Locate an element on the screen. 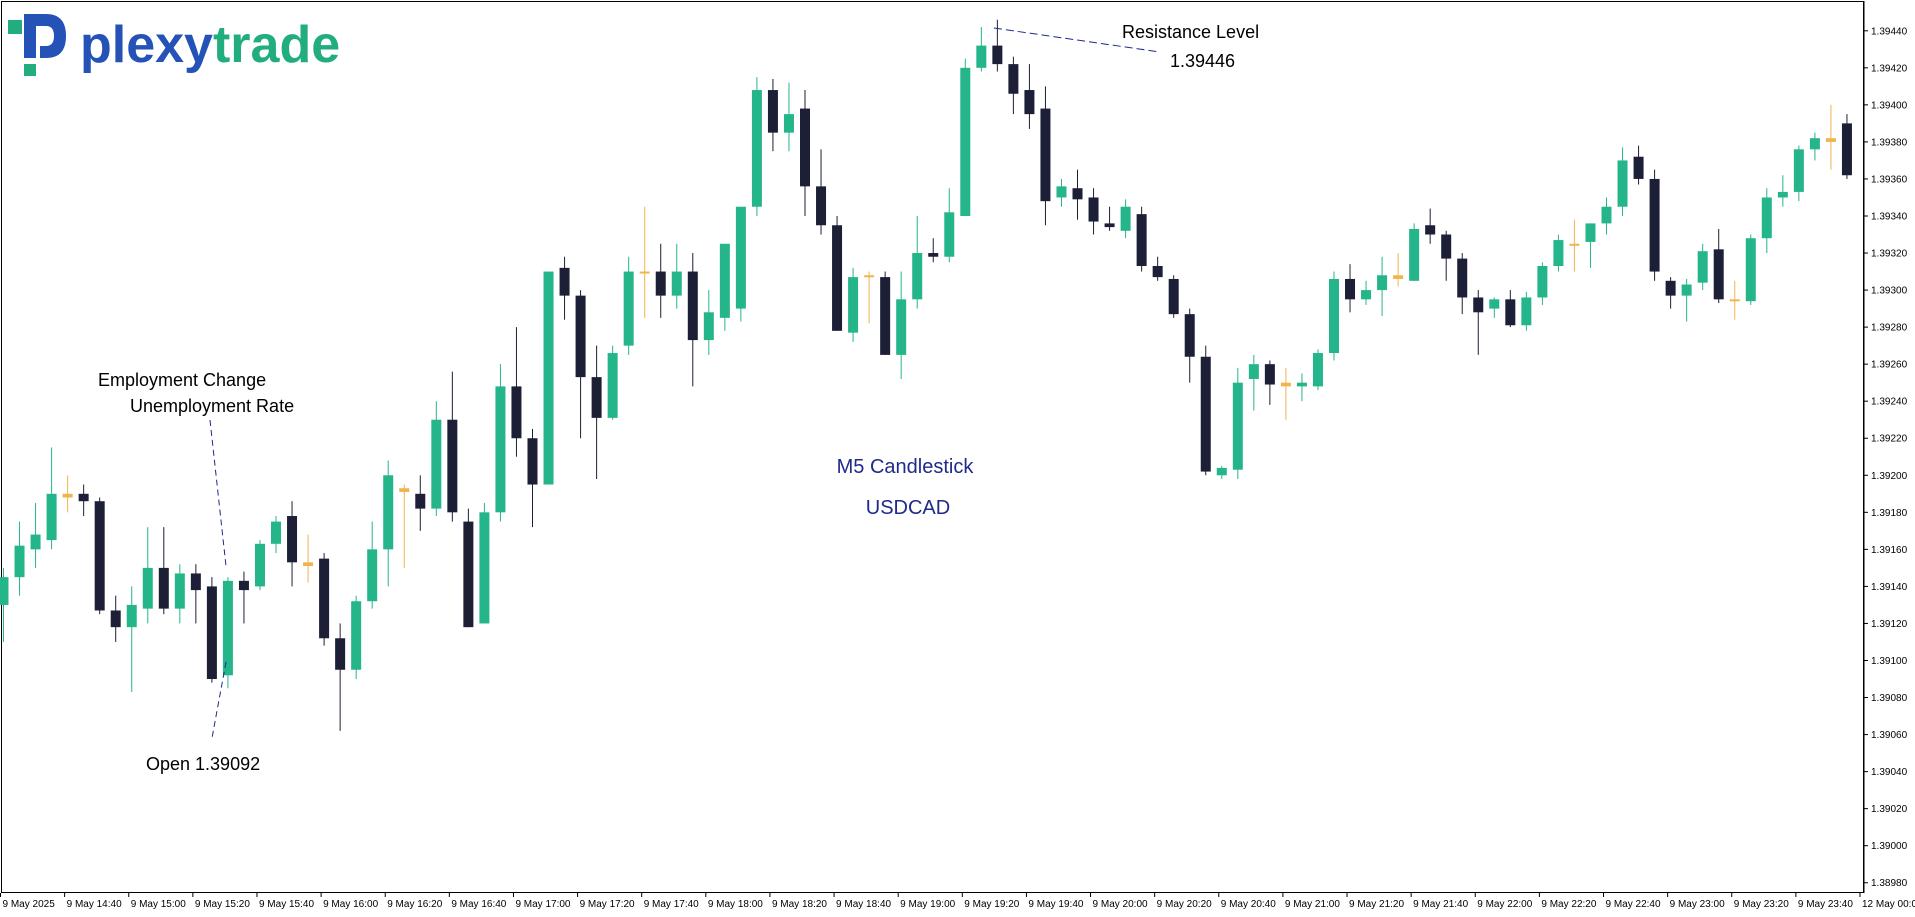 Image resolution: width=1915 pixels, height=917 pixels. x-tick-label: 9 May 22:00 is located at coordinates (1504, 904).